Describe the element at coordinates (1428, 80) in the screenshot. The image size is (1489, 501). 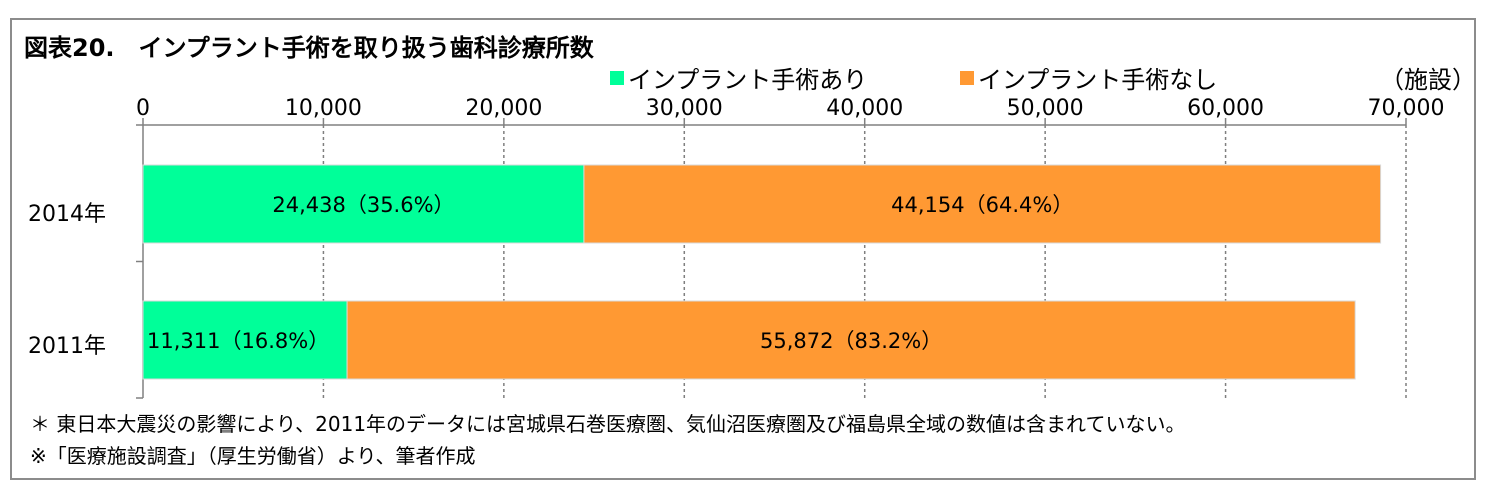
I see `unit-label: （施設）` at that location.